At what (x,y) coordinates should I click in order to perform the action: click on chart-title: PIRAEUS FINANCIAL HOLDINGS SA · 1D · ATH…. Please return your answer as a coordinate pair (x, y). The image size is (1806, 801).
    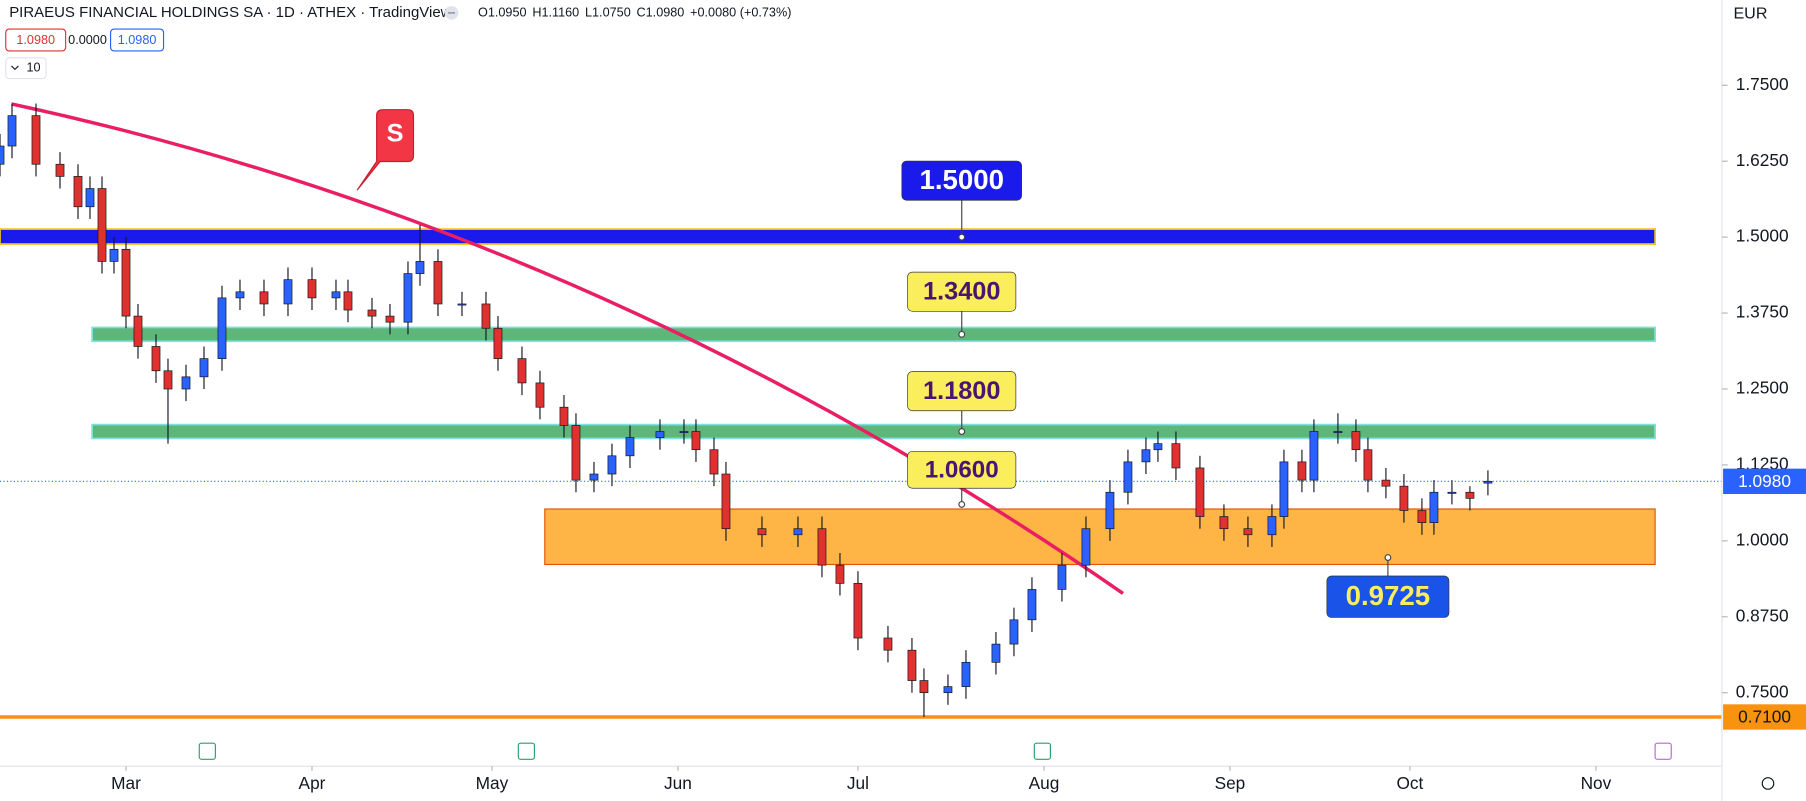
    Looking at the image, I should click on (230, 12).